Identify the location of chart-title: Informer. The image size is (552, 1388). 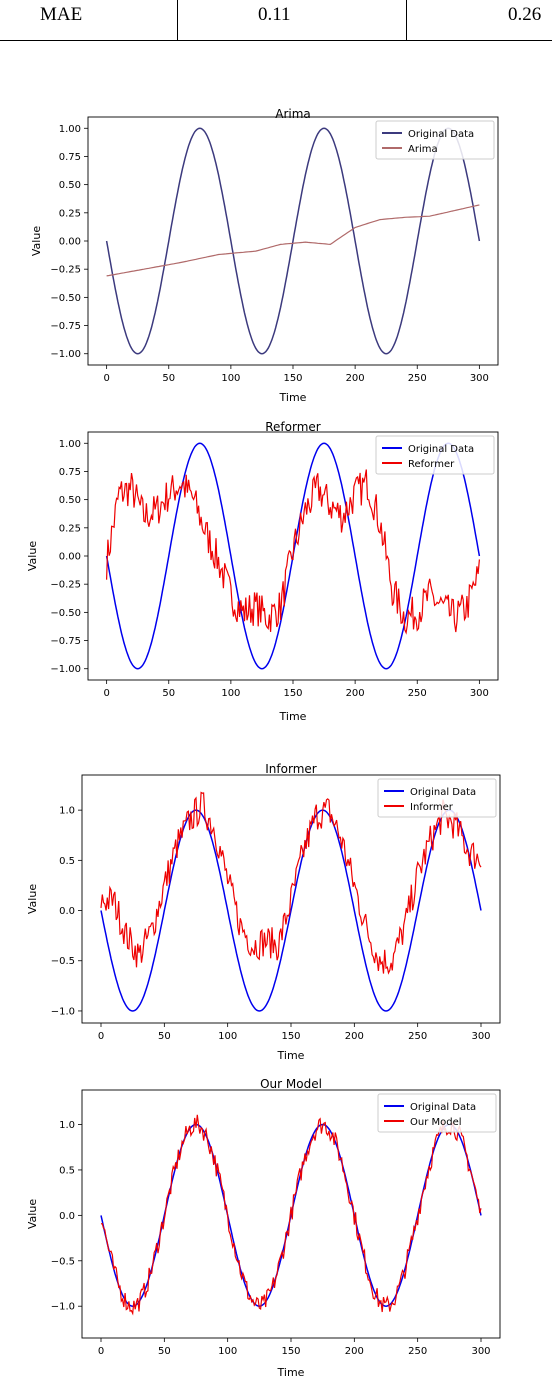
(291, 769).